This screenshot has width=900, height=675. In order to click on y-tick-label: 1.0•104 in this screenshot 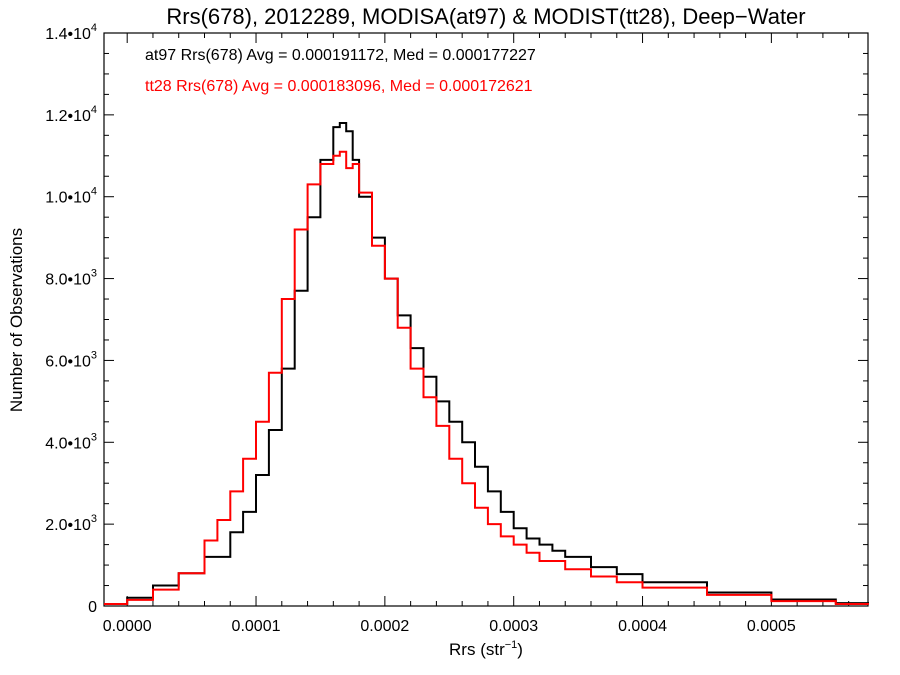, I will do `click(71, 196)`.